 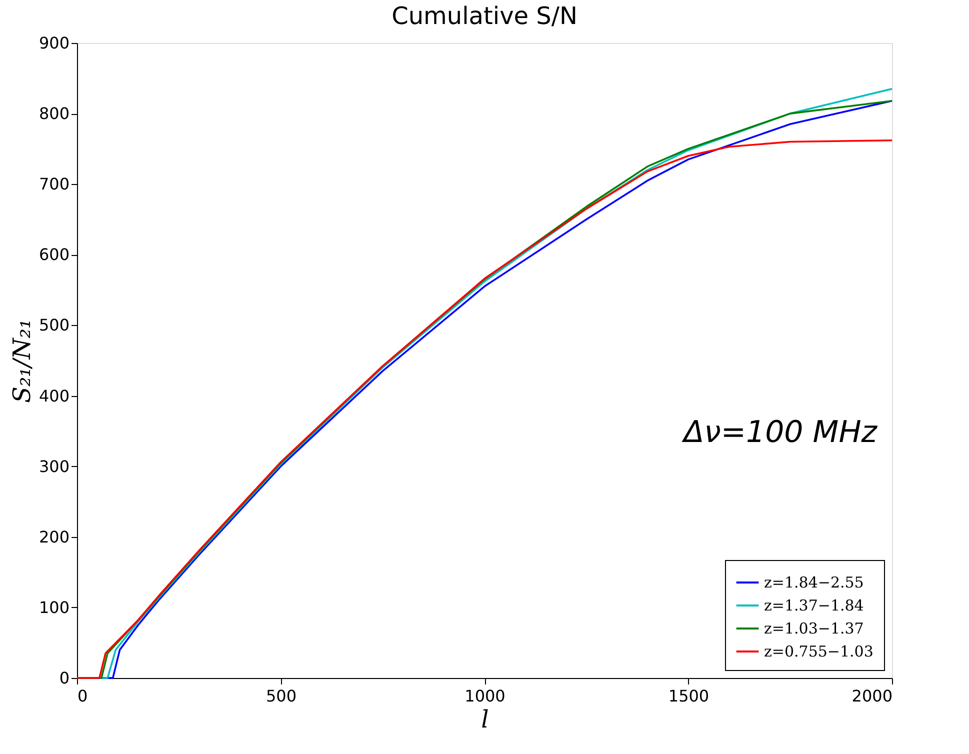 What do you see at coordinates (485, 696) in the screenshot?
I see `x-tick-label: 1000` at bounding box center [485, 696].